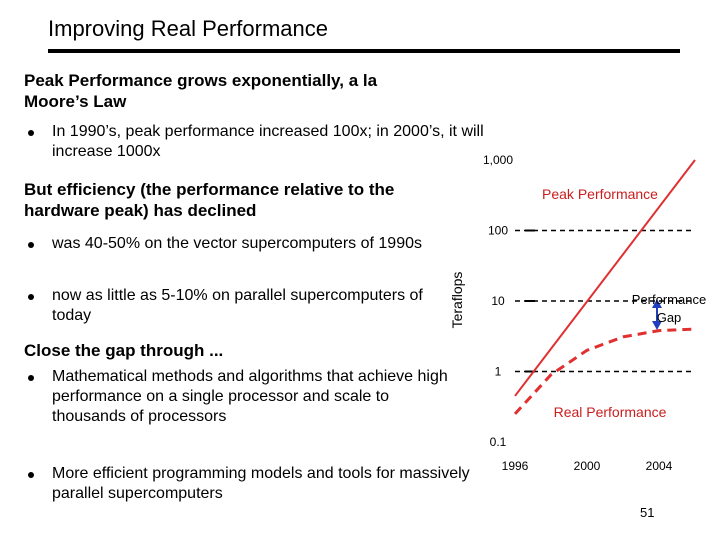 Image resolution: width=720 pixels, height=540 pixels. Describe the element at coordinates (498, 372) in the screenshot. I see `y-tick-label: 1` at that location.